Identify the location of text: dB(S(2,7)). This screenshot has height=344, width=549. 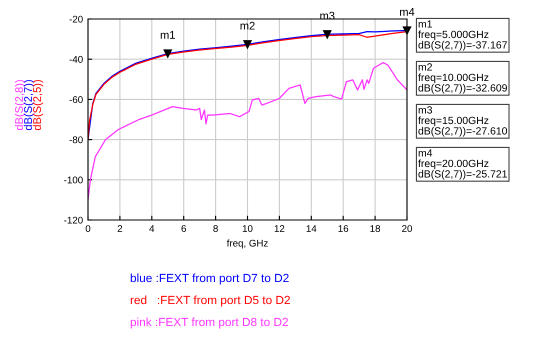
(29, 105).